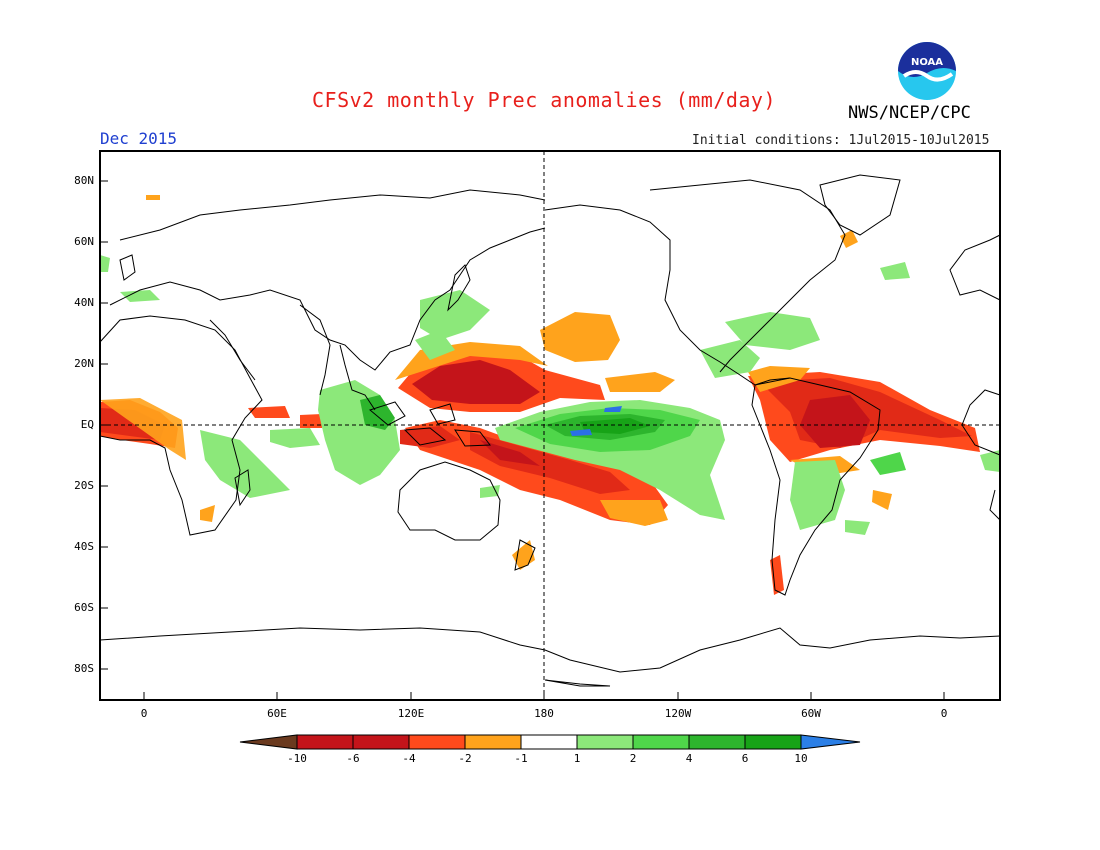 The image size is (1100, 850). I want to click on colorbar-label: -6, so click(353, 758).